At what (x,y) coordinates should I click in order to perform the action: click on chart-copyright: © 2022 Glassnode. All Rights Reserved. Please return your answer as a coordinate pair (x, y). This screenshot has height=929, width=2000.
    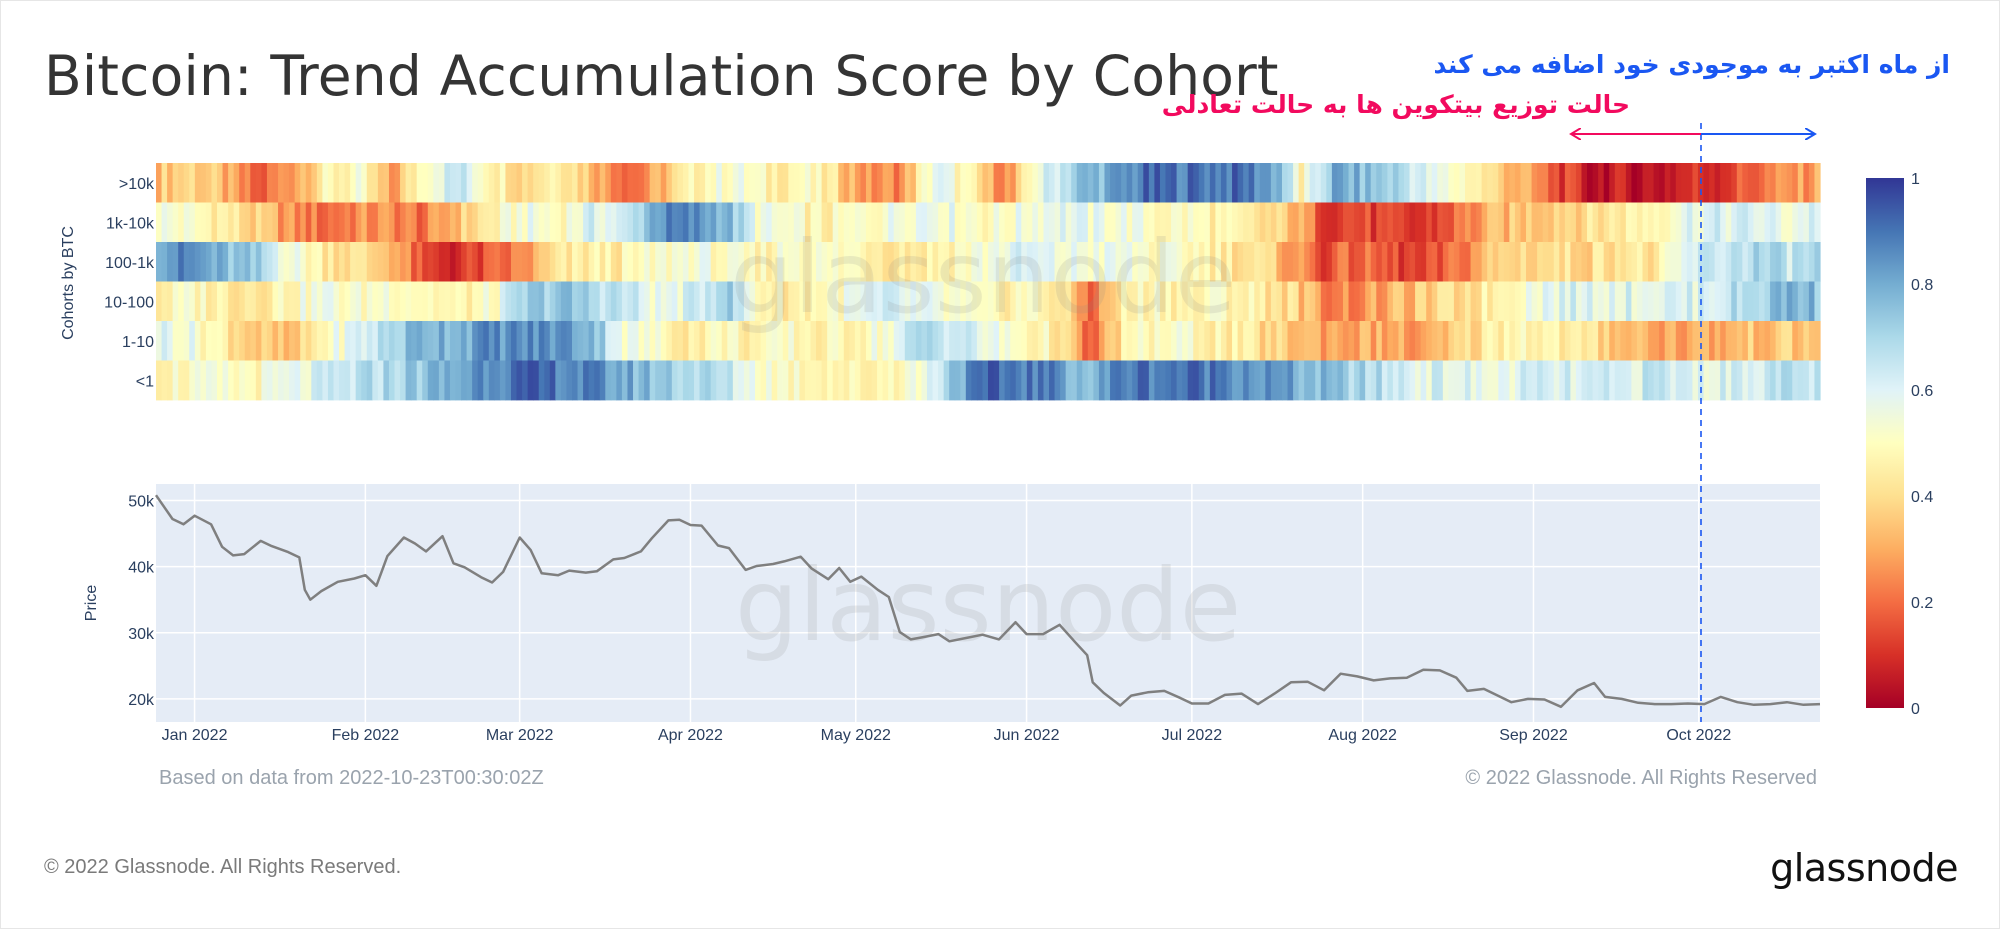
    Looking at the image, I should click on (1641, 778).